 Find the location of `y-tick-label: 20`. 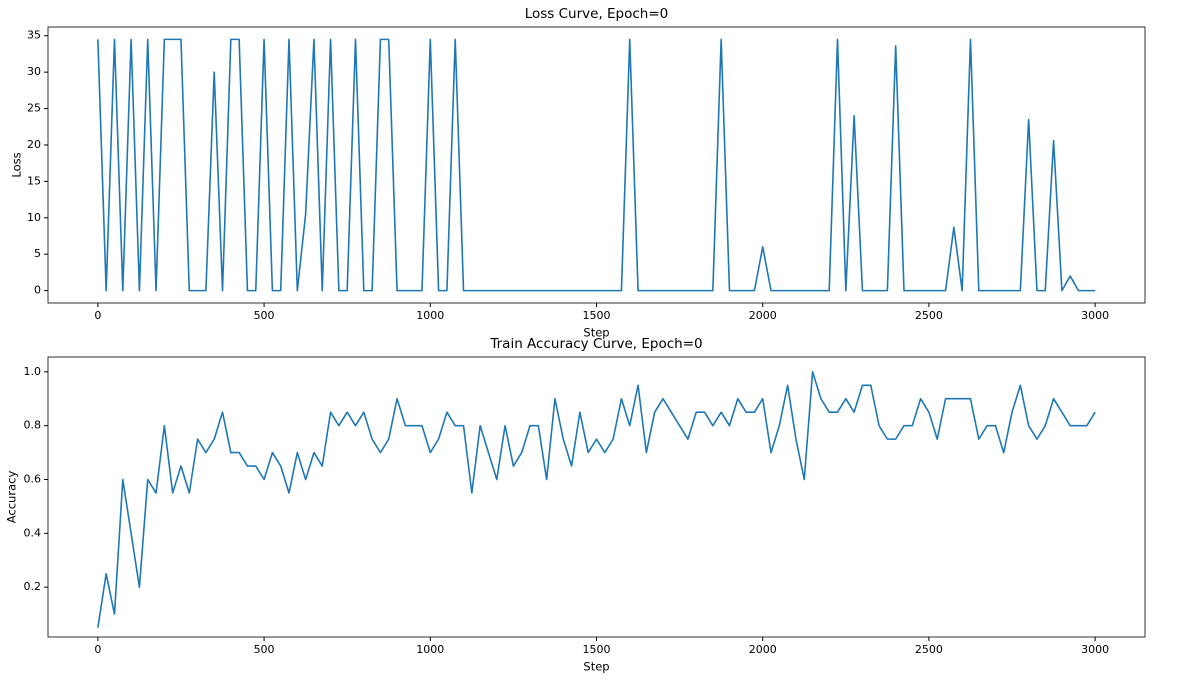

y-tick-label: 20 is located at coordinates (34, 144).